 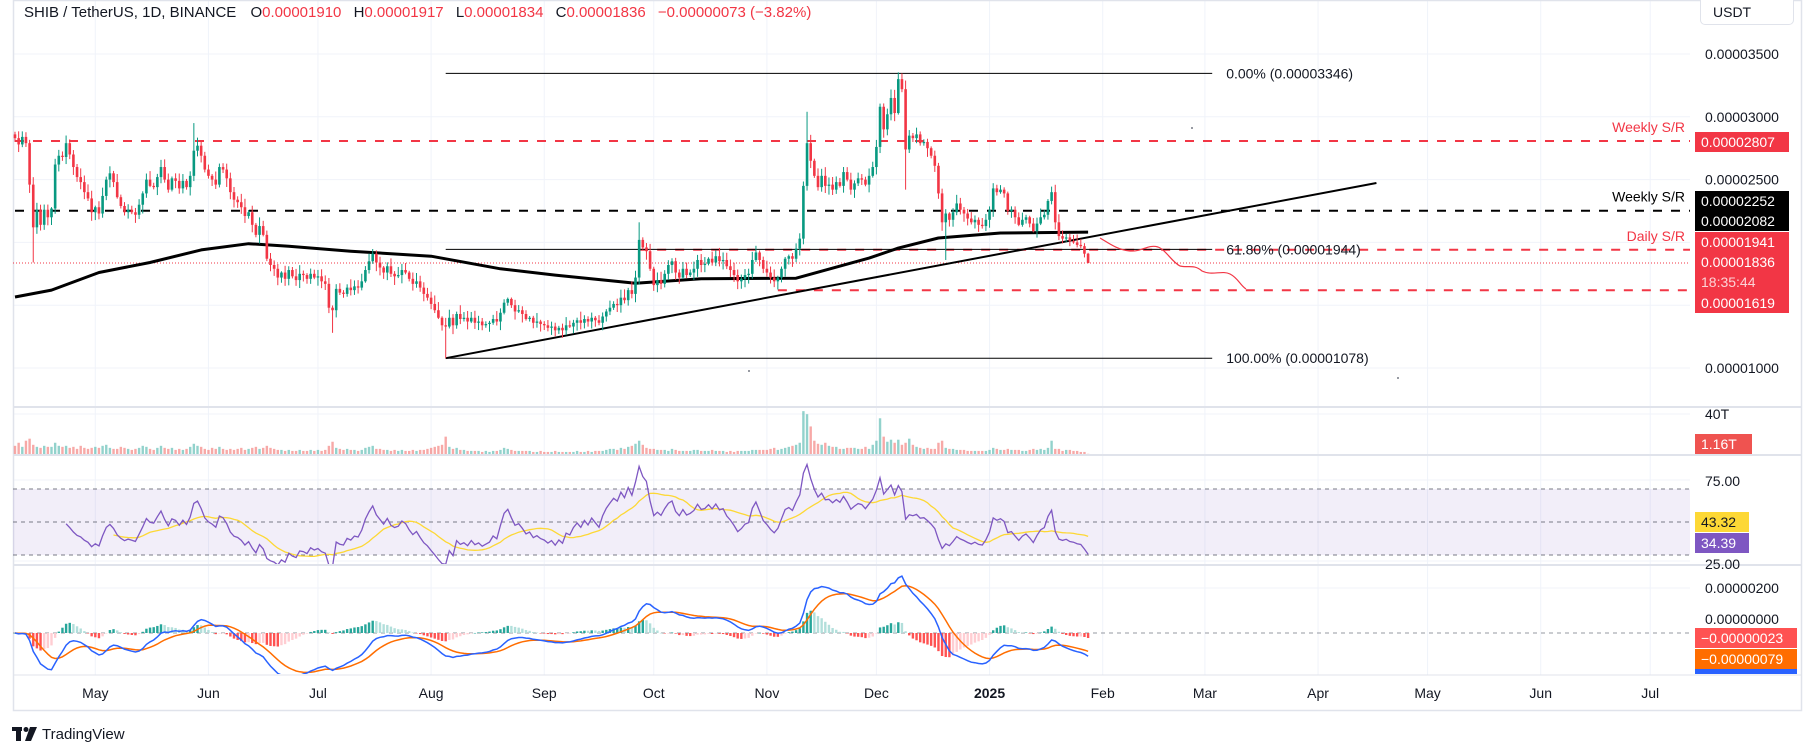 What do you see at coordinates (130, 12) in the screenshot?
I see `symbol-title: SHIB / TetherUS, 1D, BINANCE` at bounding box center [130, 12].